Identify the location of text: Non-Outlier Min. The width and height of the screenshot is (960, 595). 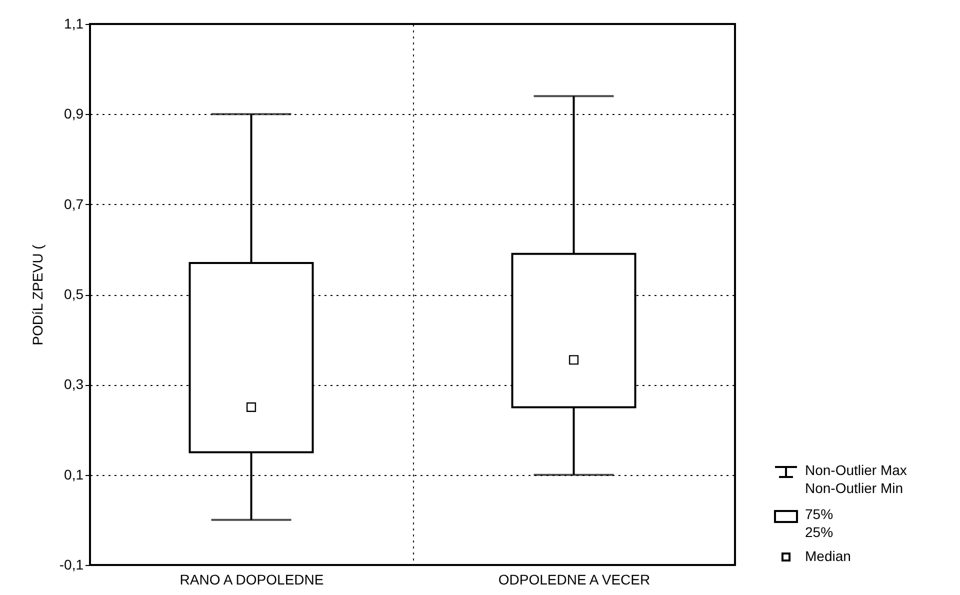
(854, 488).